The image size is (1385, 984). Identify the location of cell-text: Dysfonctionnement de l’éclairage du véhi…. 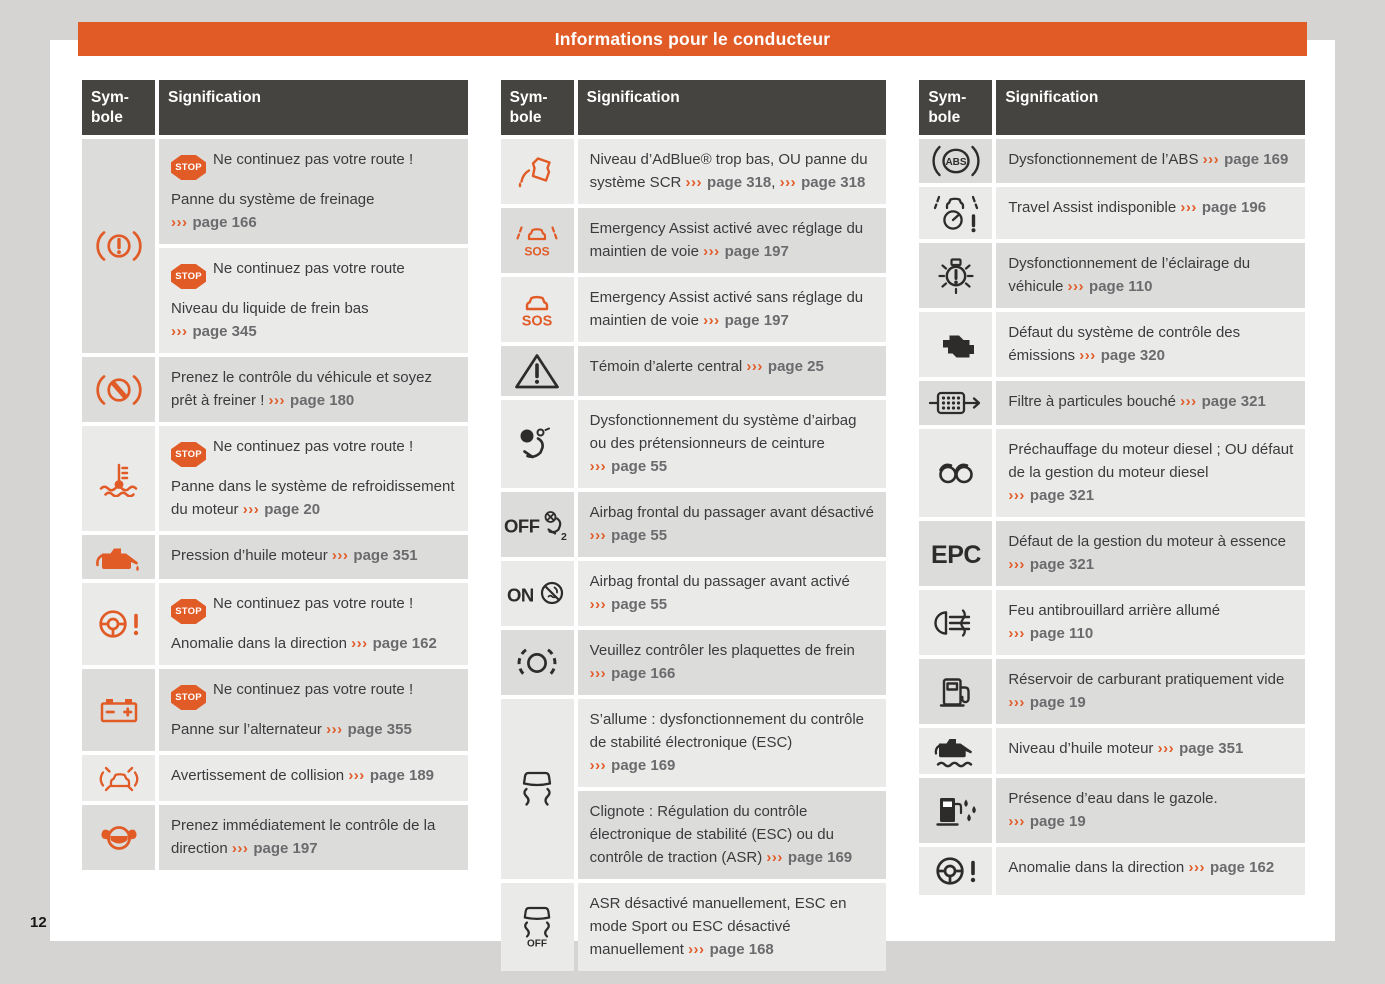
(1129, 275).